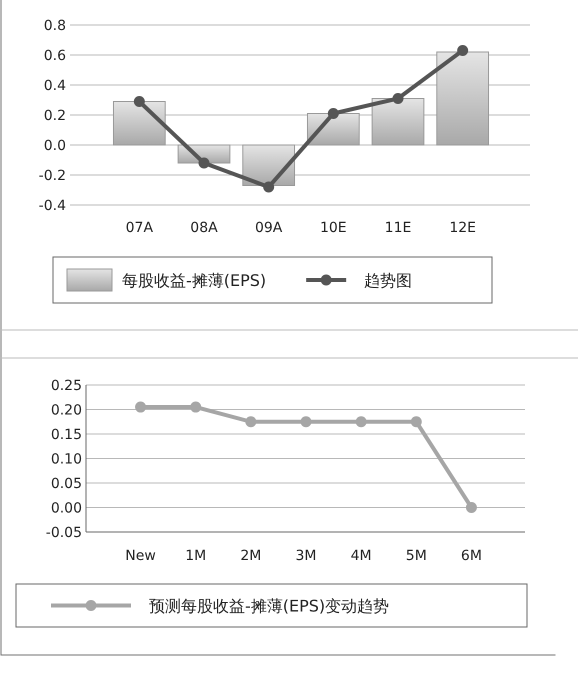 The width and height of the screenshot is (578, 675). What do you see at coordinates (388, 280) in the screenshot?
I see `legend-label: 趋势图` at bounding box center [388, 280].